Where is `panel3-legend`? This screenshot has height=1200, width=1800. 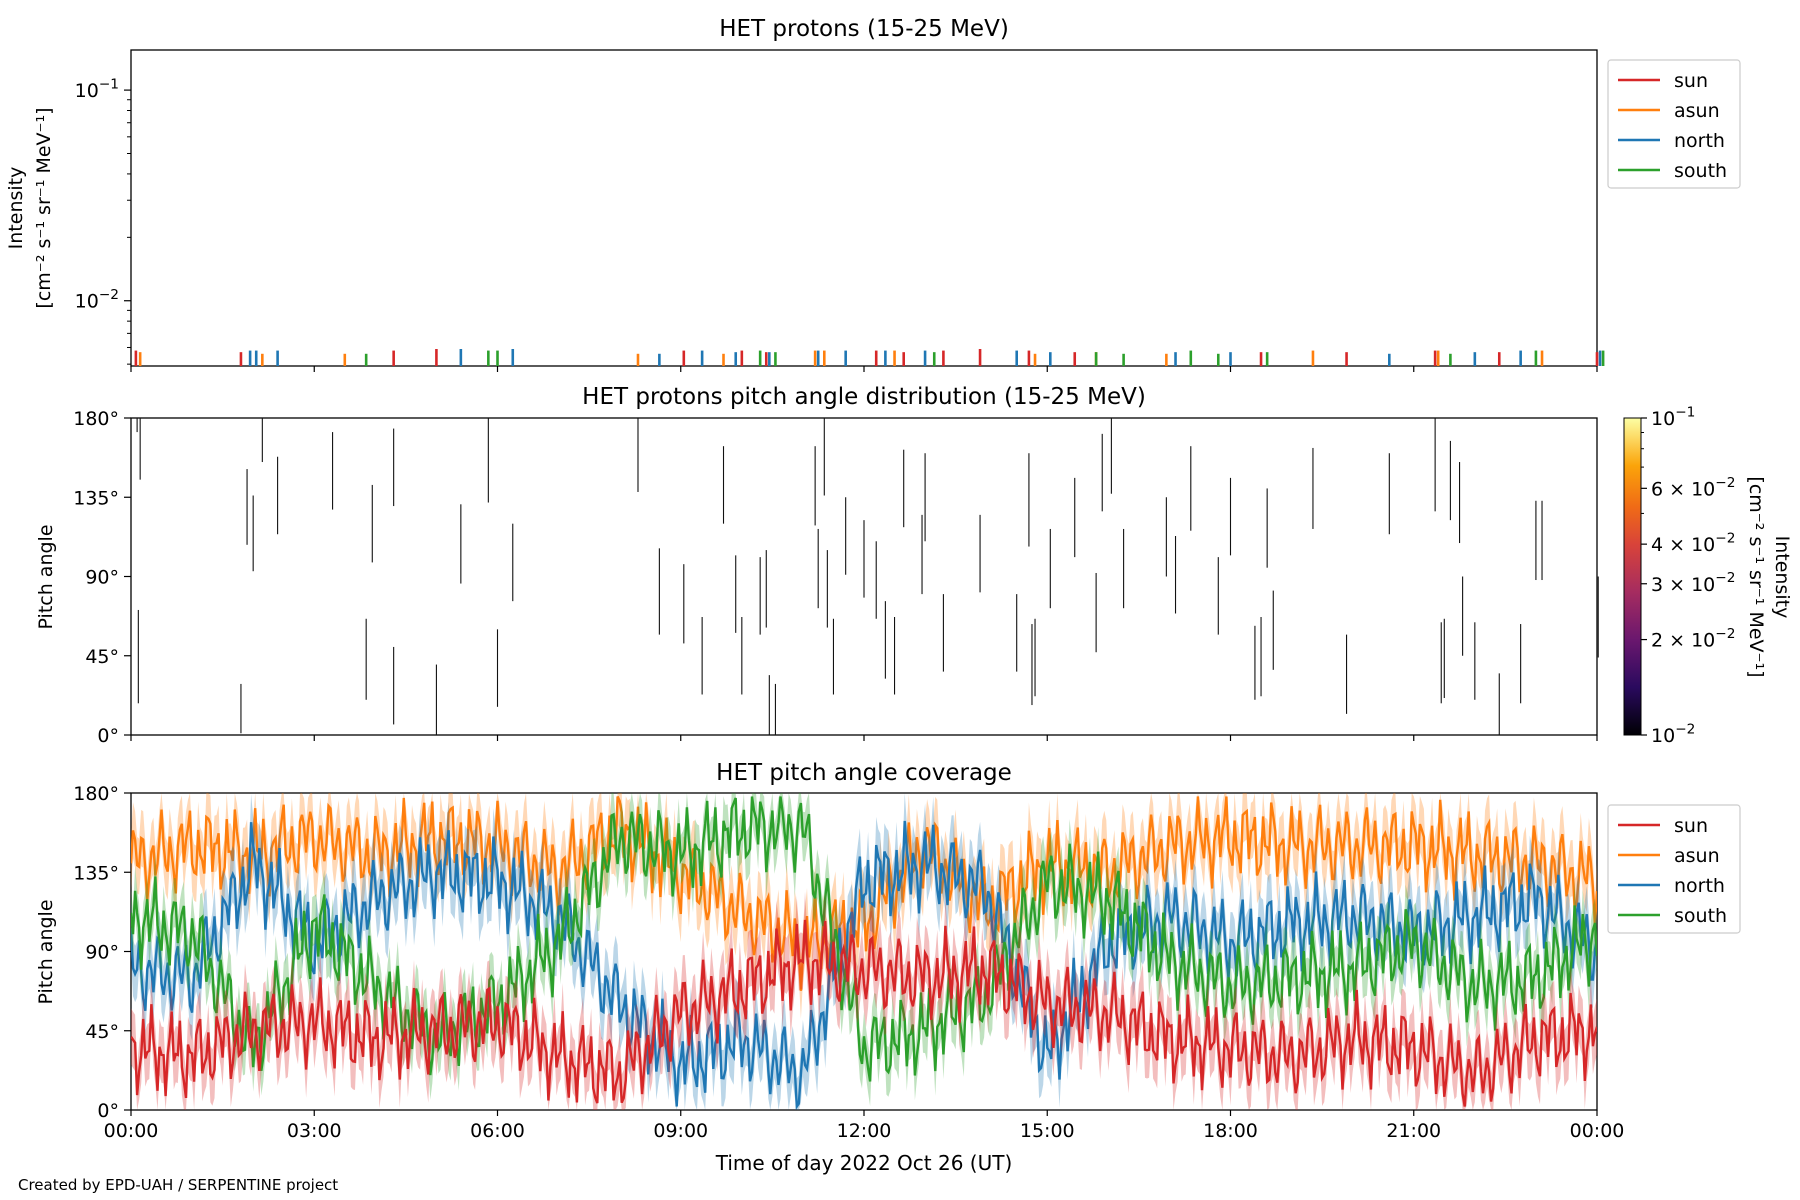 panel3-legend is located at coordinates (1674, 869).